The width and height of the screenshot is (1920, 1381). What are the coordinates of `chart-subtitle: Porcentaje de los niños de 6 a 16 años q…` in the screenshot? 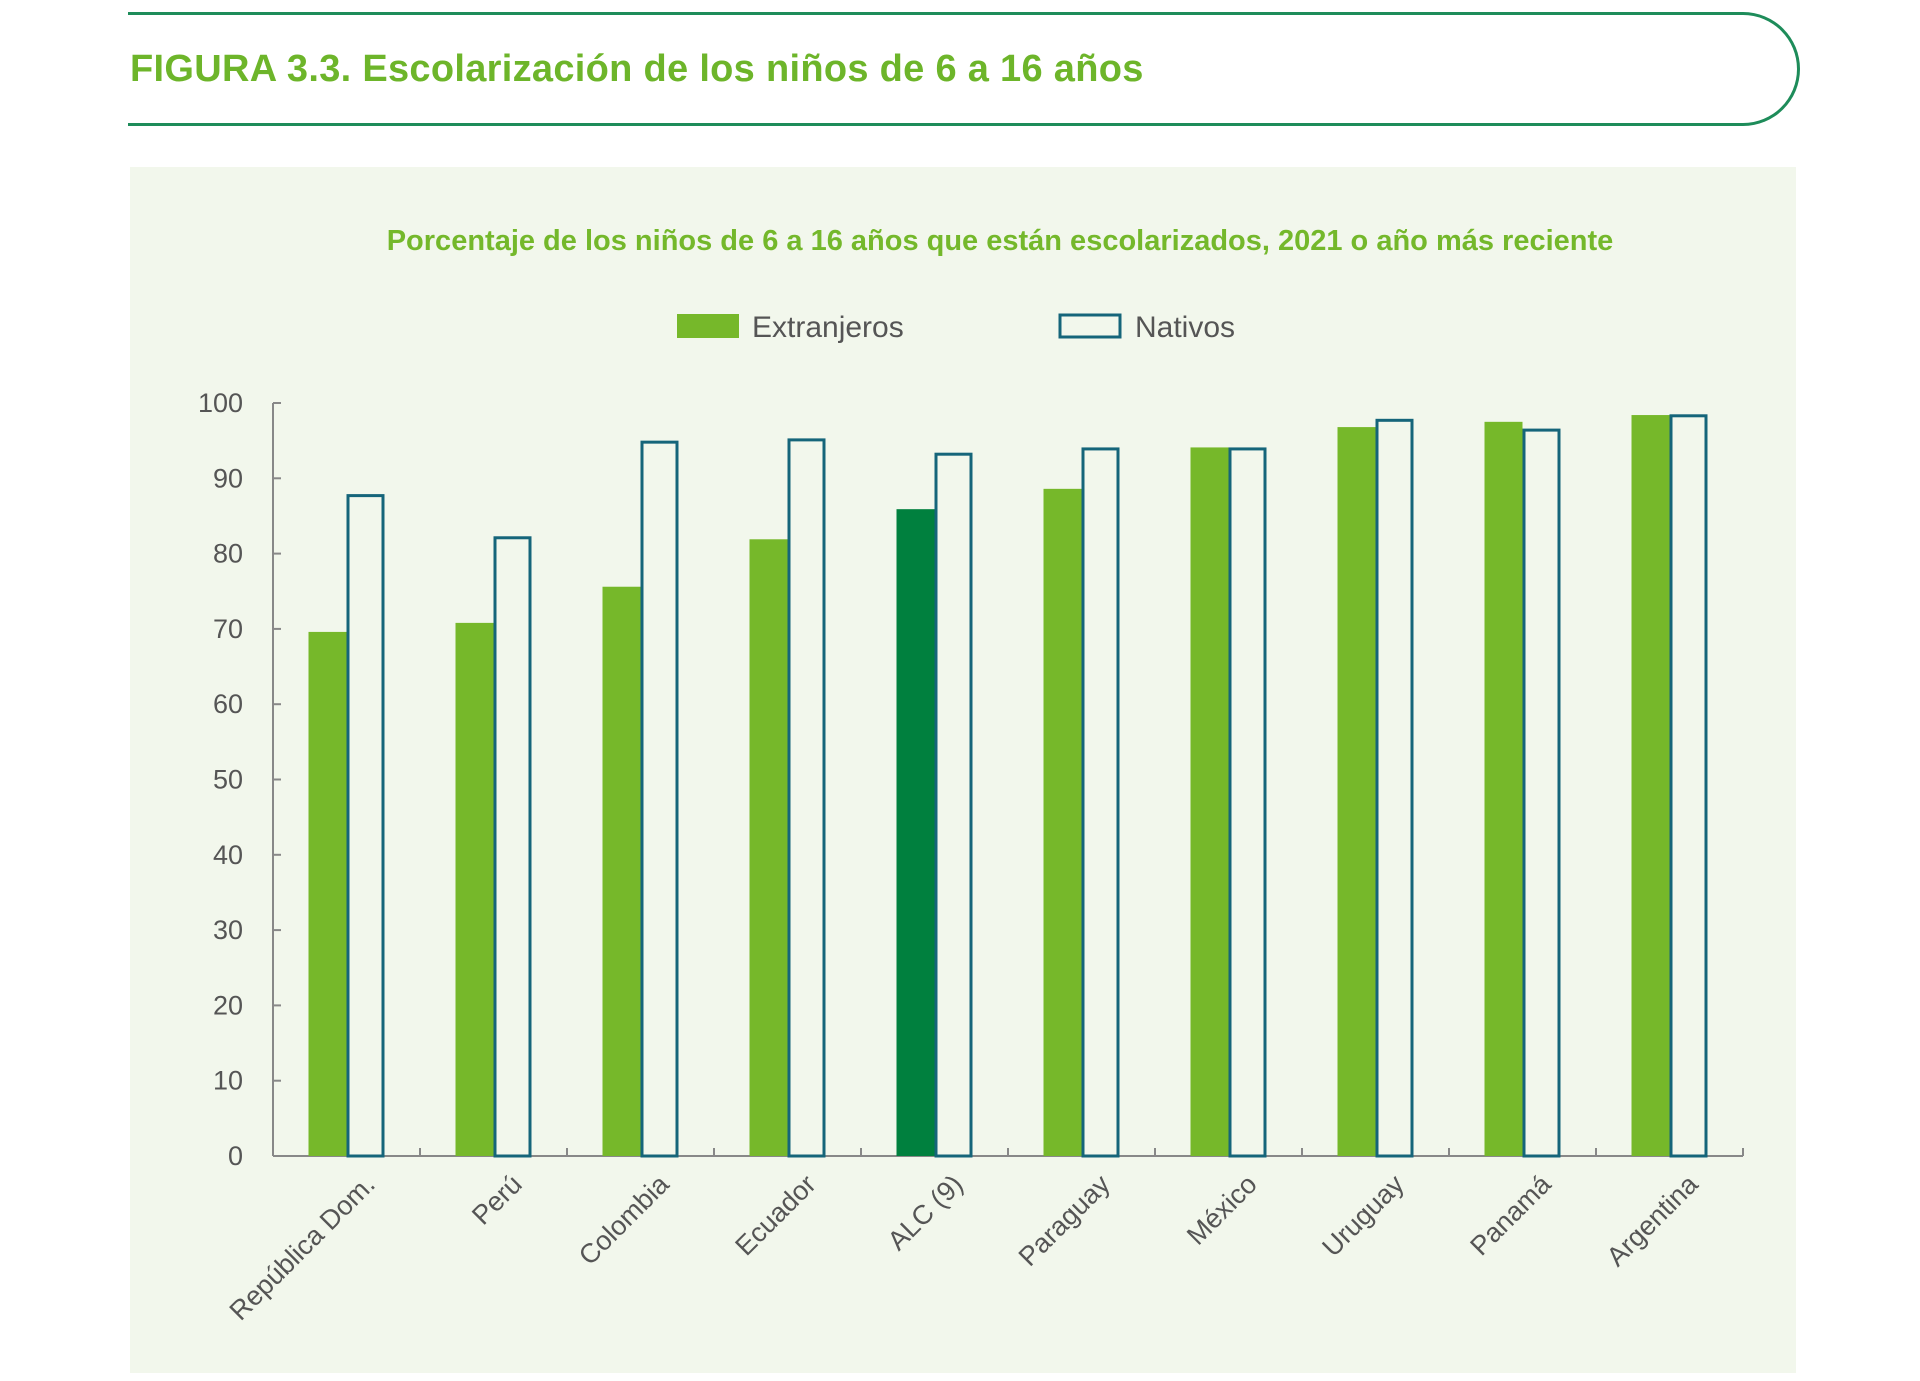 It's located at (1000, 241).